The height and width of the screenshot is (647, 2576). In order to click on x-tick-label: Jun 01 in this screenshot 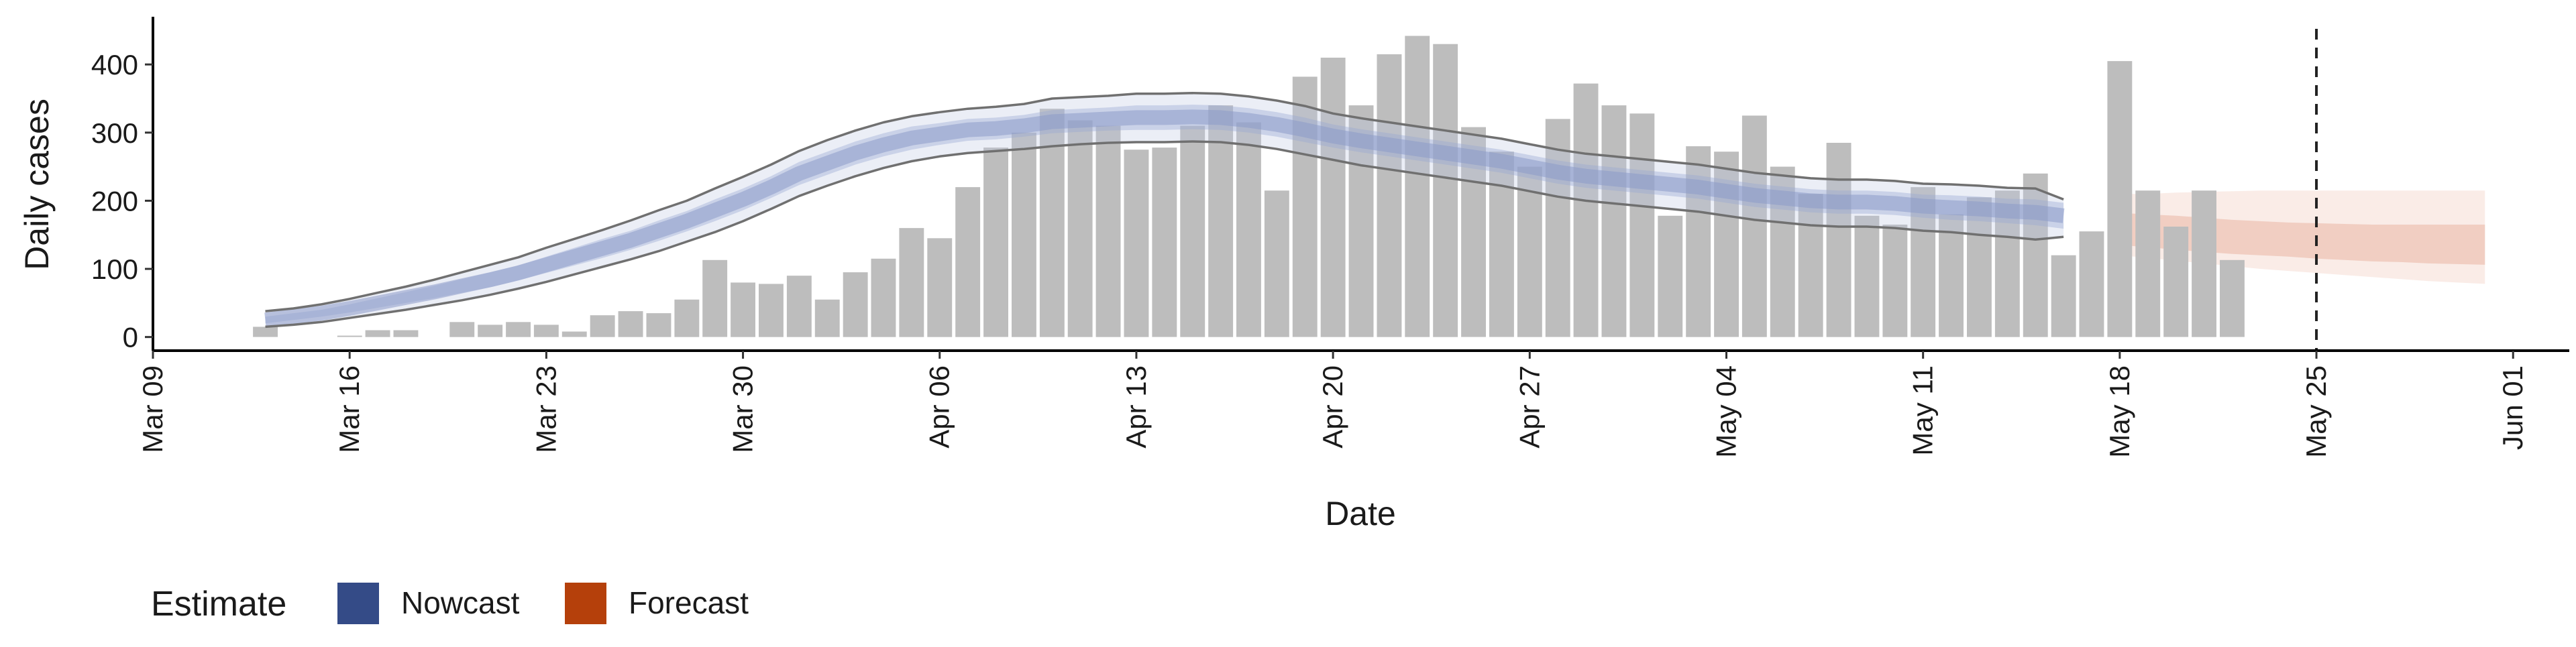, I will do `click(2512, 407)`.